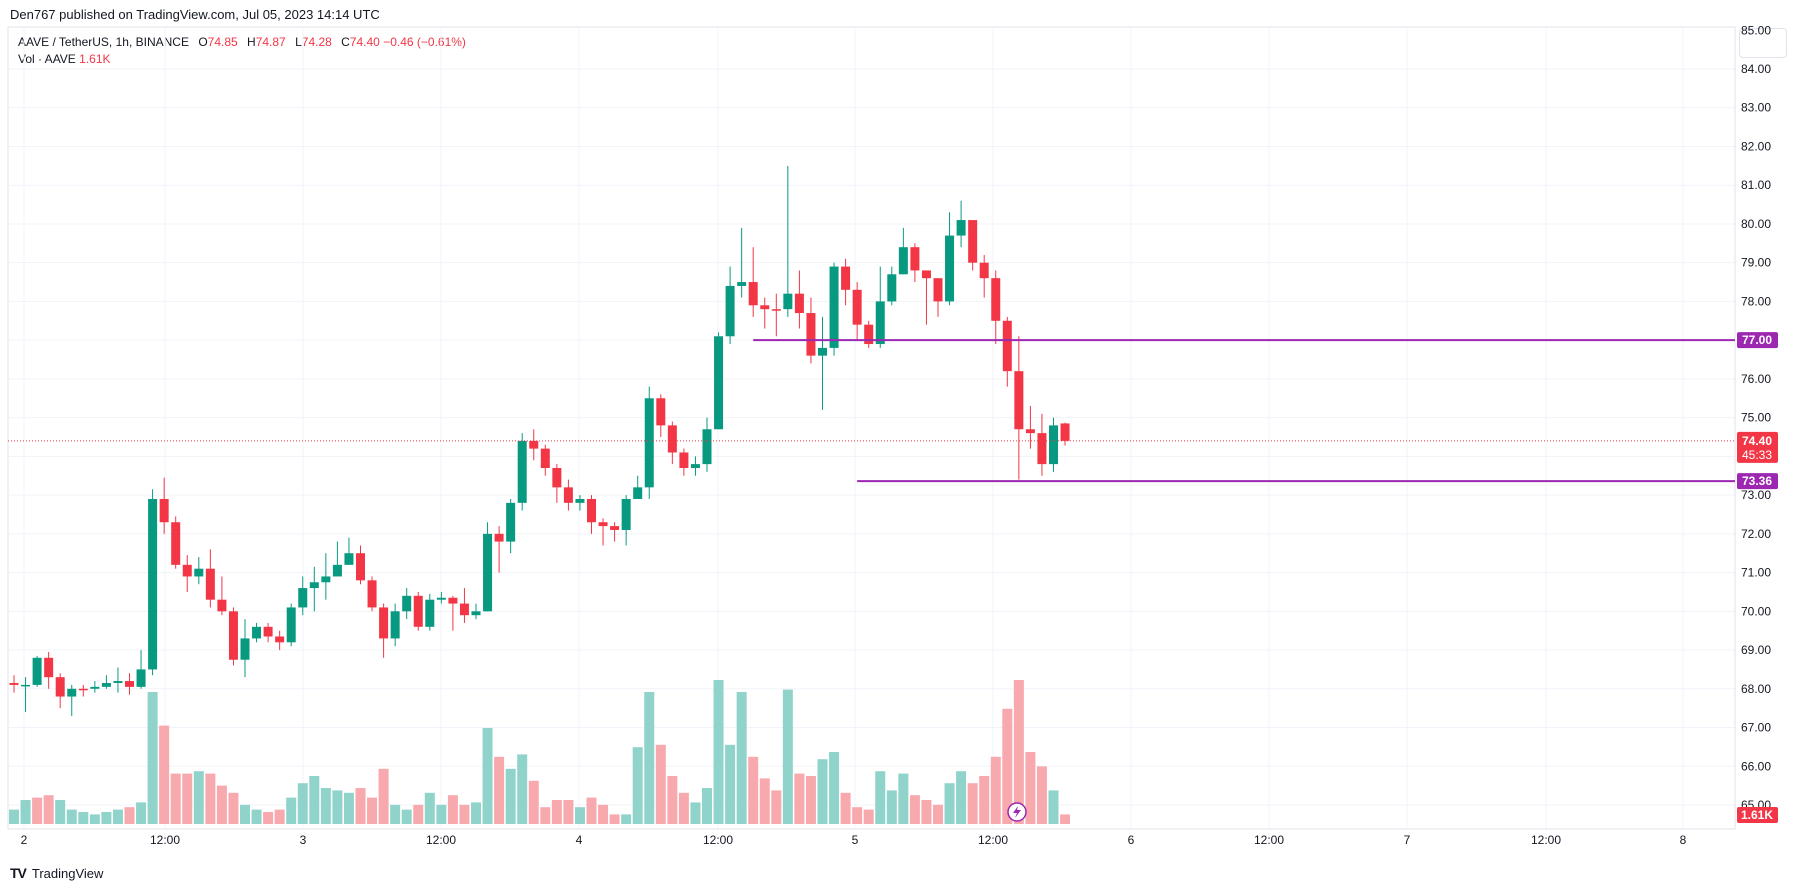 This screenshot has width=1799, height=888. Describe the element at coordinates (1756, 185) in the screenshot. I see `y-tick-label: 81.00` at that location.